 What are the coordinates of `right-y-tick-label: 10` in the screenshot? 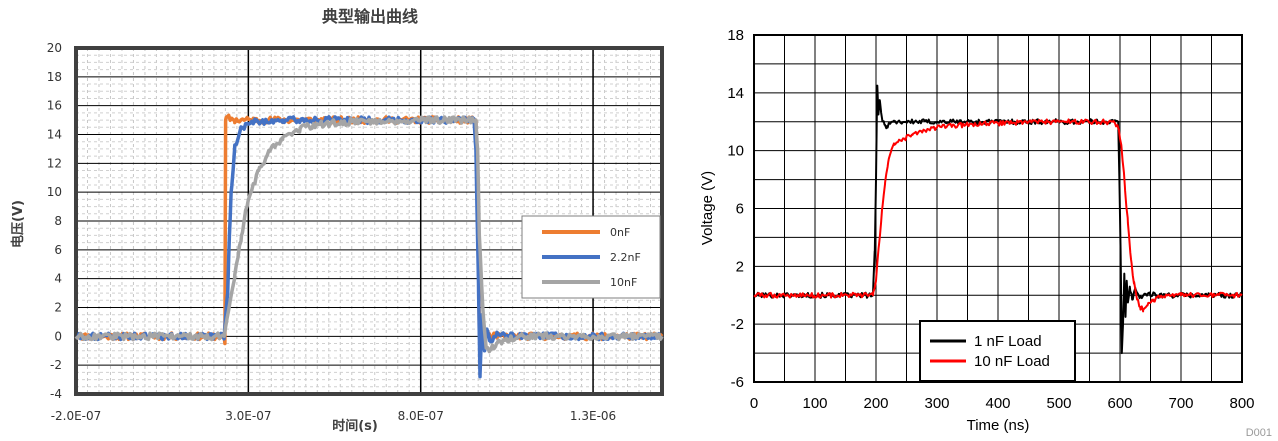 It's located at (735, 151).